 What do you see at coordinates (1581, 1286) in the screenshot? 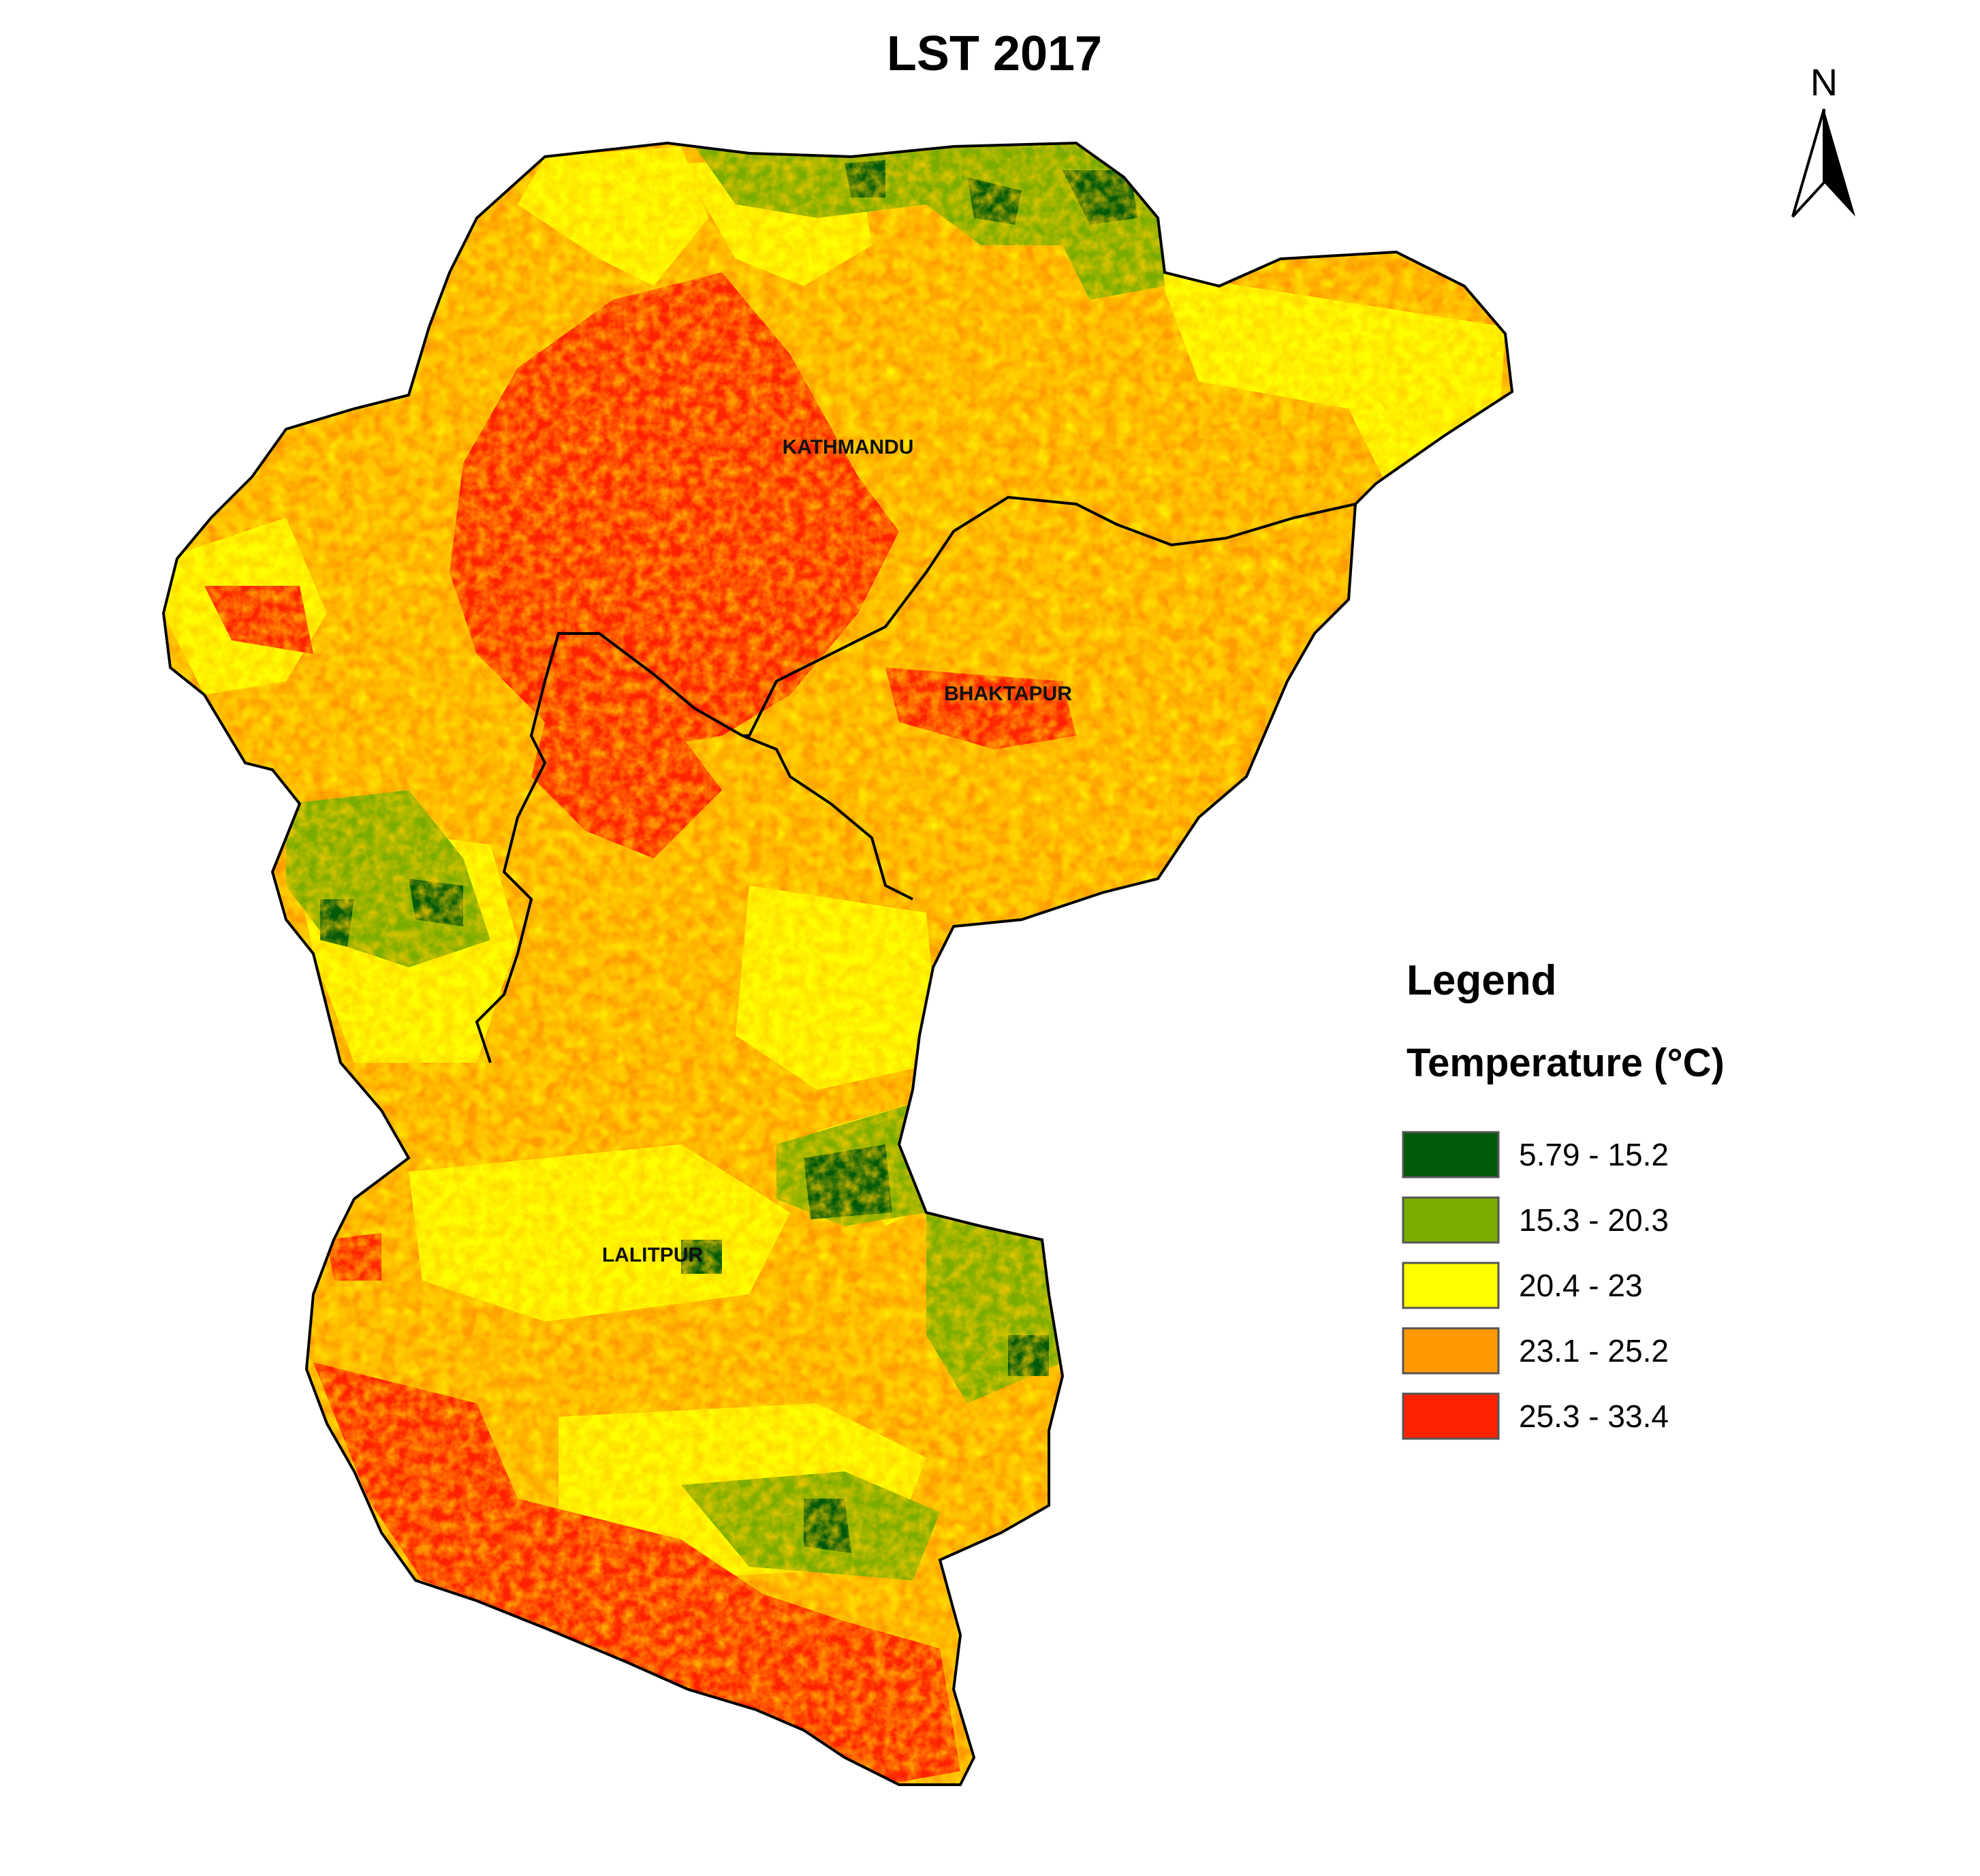
I see `legend-label-2: 20.4 - 23` at bounding box center [1581, 1286].